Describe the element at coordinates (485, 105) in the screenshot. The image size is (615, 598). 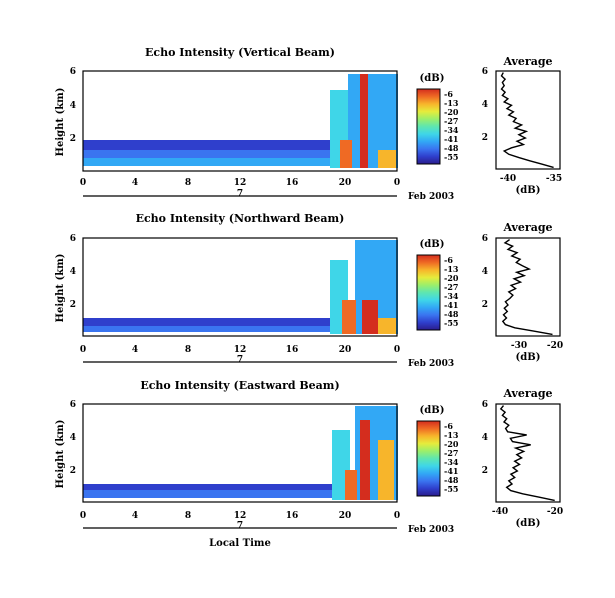
I see `profile-y-tick: 4` at that location.